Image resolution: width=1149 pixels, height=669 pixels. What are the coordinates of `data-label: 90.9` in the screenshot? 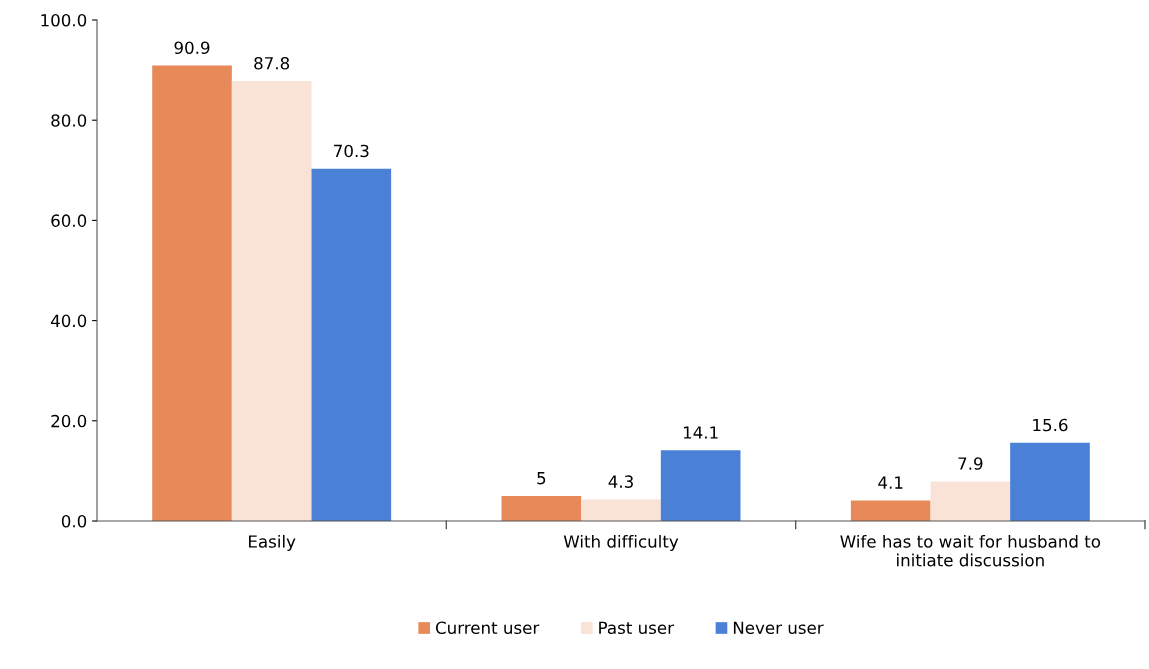 It's located at (192, 48).